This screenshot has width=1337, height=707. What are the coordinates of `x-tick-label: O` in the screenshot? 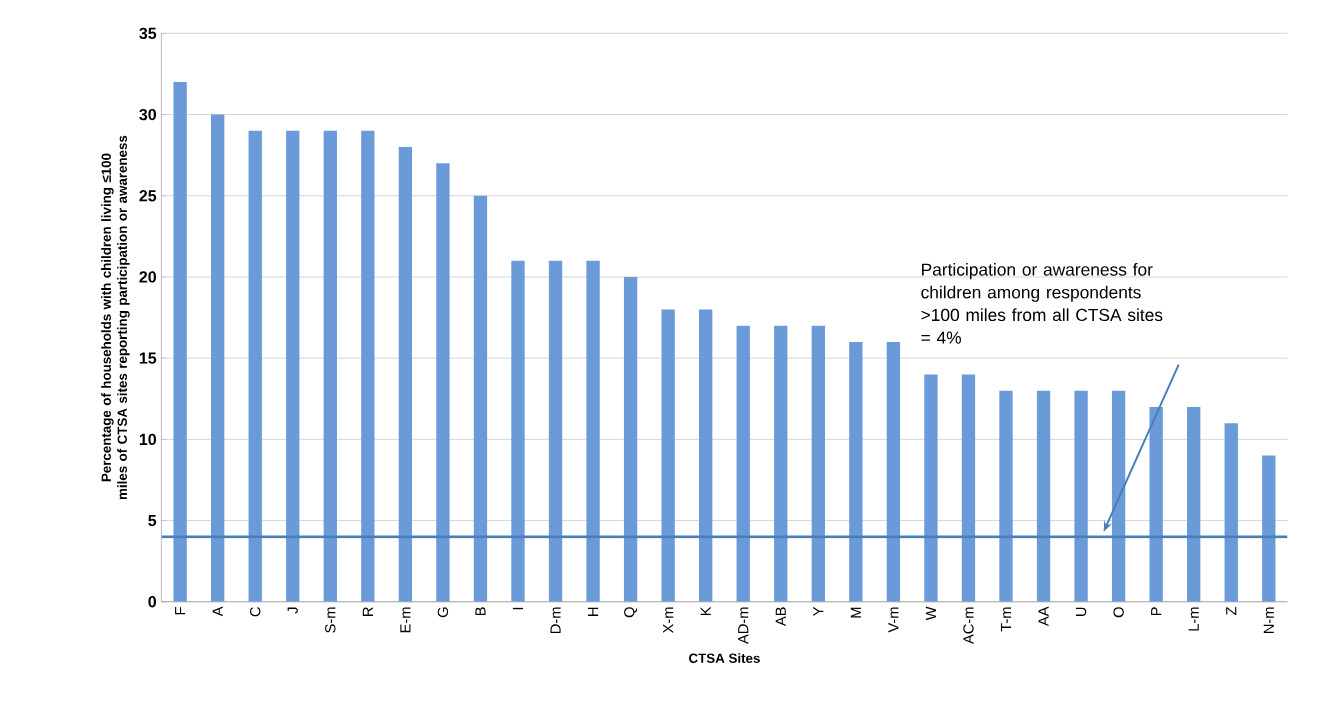 It's located at (1118, 612).